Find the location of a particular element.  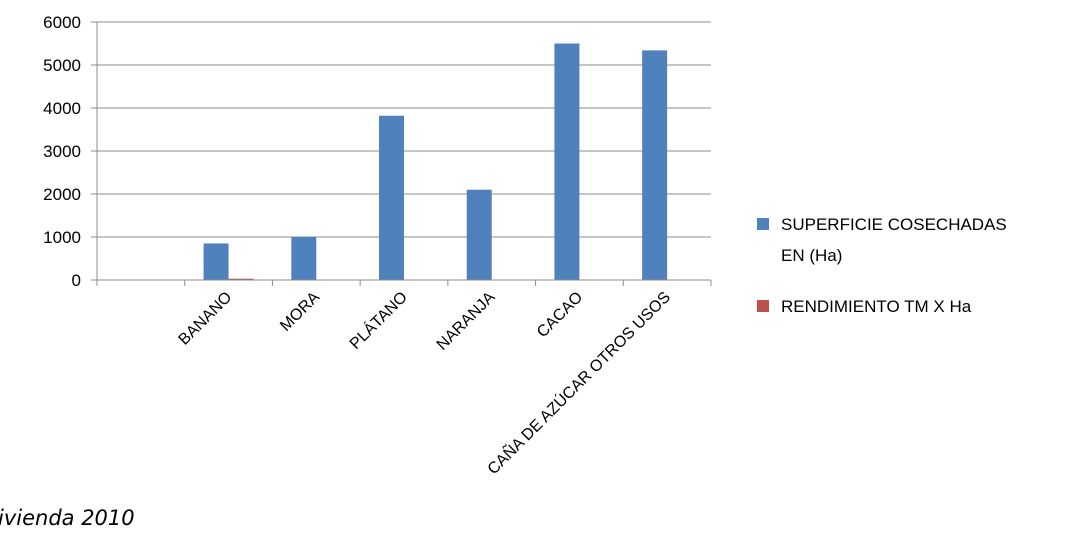

x-category-label: CAÑA DE AZÚCAR OTROS USOS is located at coordinates (578, 382).